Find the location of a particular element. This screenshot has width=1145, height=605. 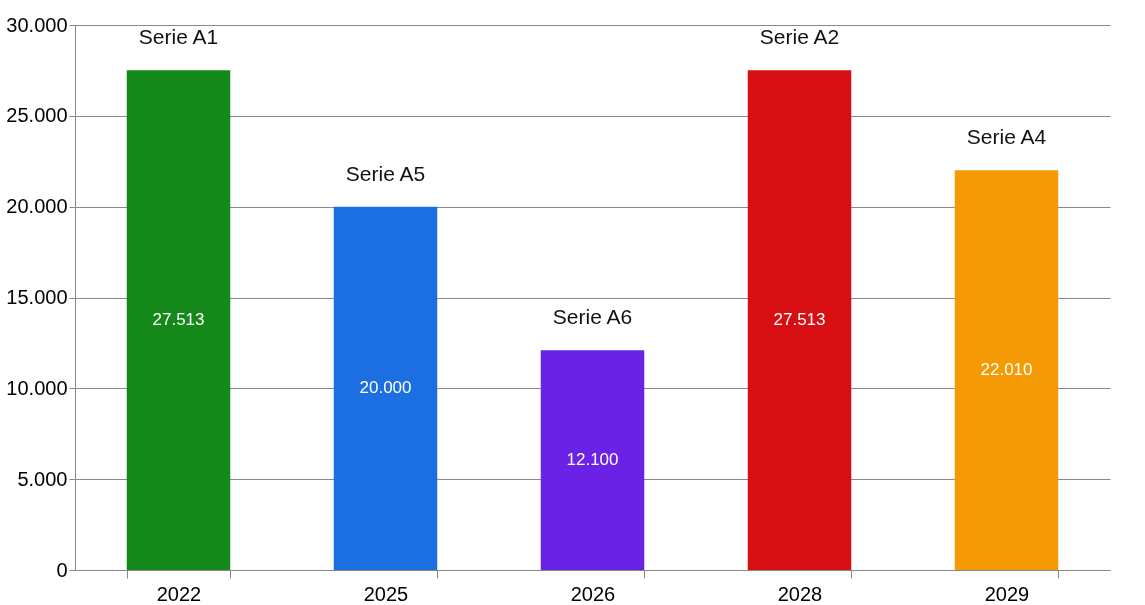

x-tick-label: 2026 is located at coordinates (593, 593).